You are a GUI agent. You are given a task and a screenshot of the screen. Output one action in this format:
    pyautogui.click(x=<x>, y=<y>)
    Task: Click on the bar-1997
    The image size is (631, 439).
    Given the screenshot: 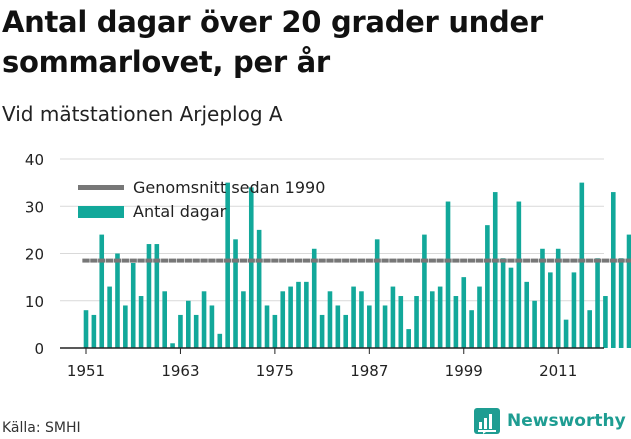 What is the action you would take?
    pyautogui.click(x=448, y=274)
    